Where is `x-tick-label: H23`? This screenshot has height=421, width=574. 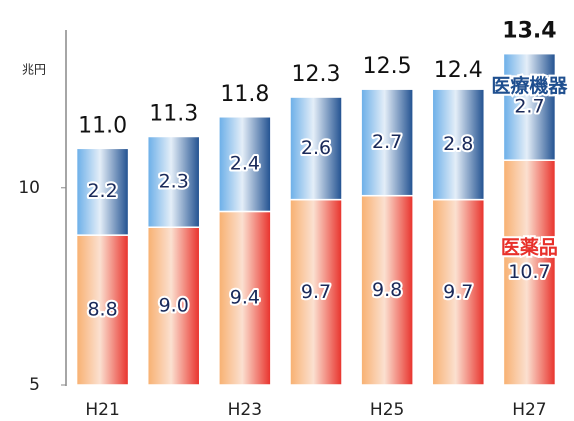 x-tick-label: H23 is located at coordinates (245, 410).